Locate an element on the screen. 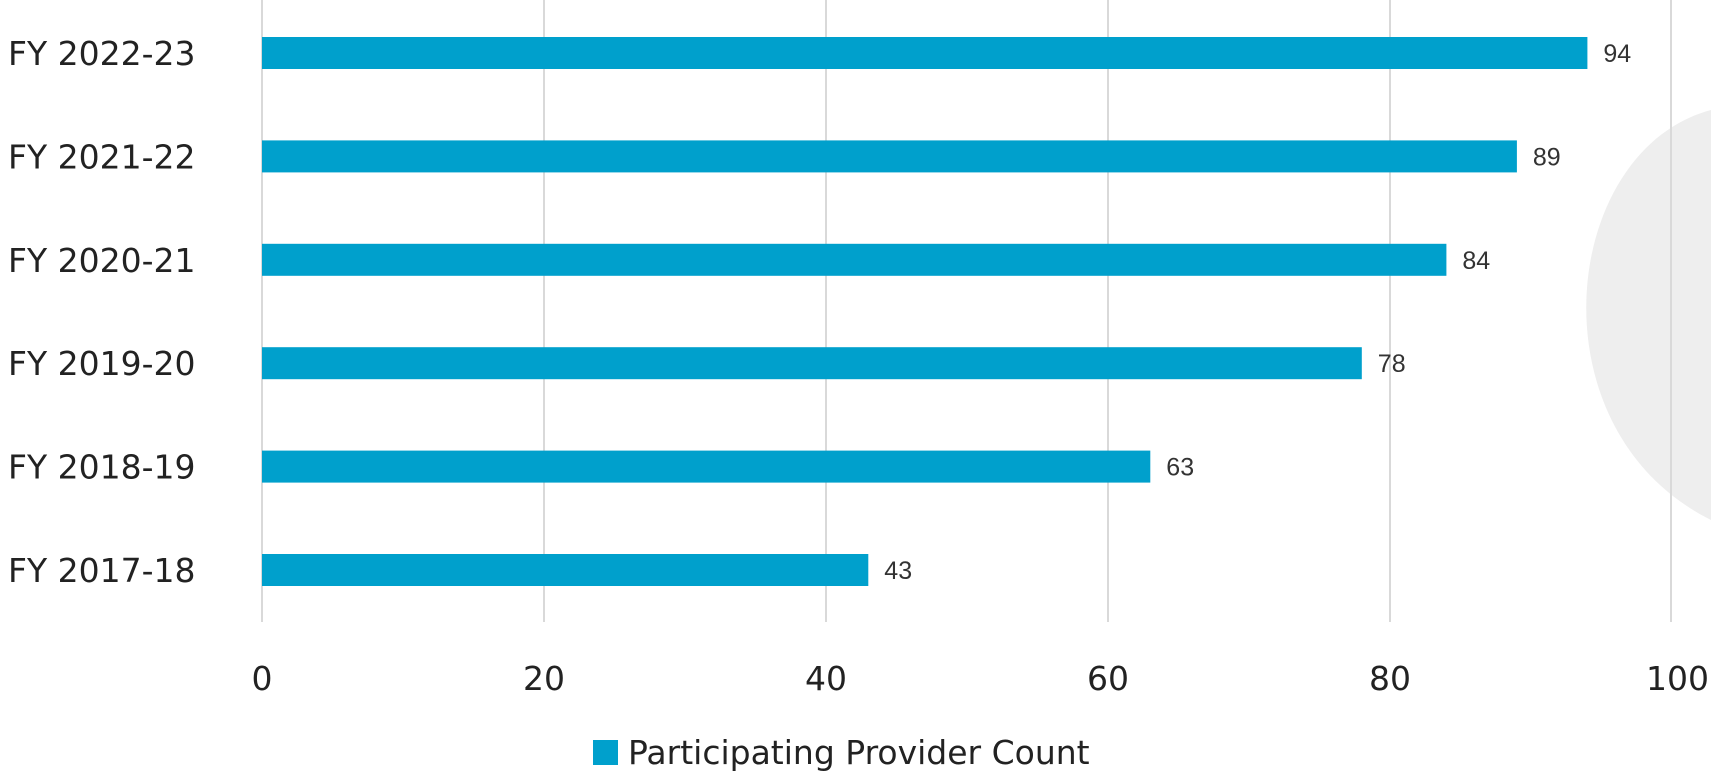 The height and width of the screenshot is (774, 1711). data-label: 78 is located at coordinates (1392, 364).